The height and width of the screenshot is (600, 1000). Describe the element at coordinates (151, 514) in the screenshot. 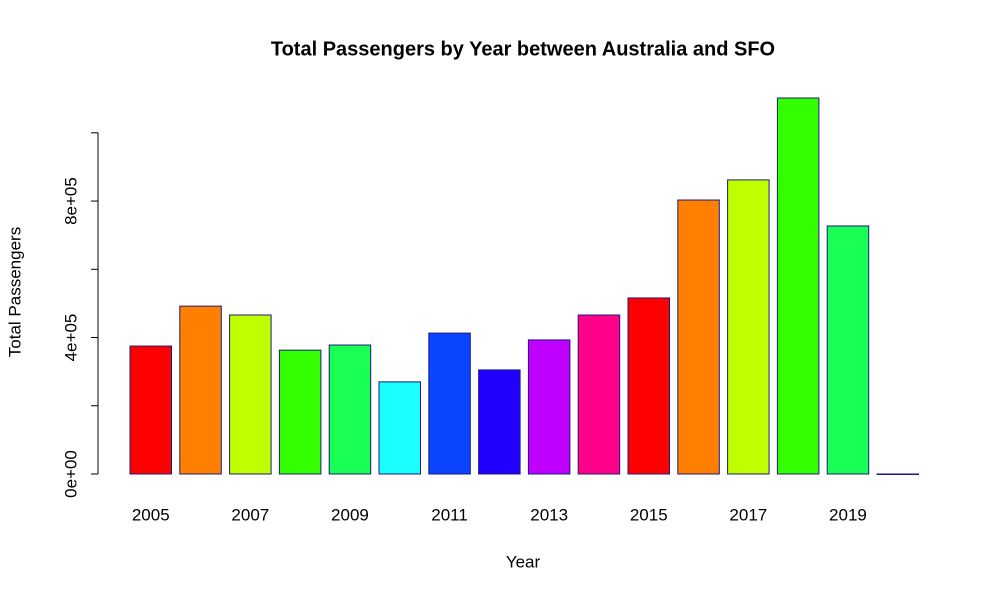

I see `x-tick-label: 2005` at that location.